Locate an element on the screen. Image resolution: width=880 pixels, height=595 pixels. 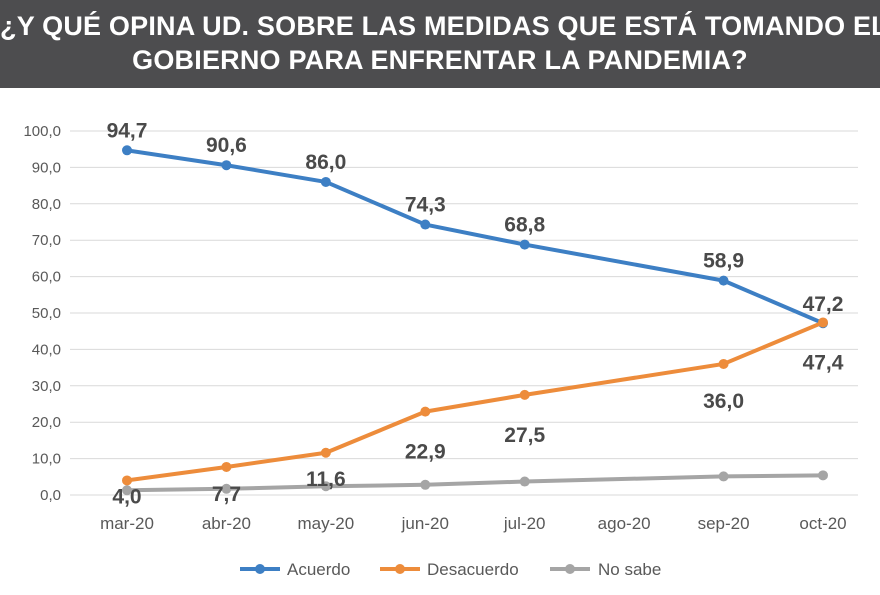
y-tick-label: 70,0 is located at coordinates (46, 240).